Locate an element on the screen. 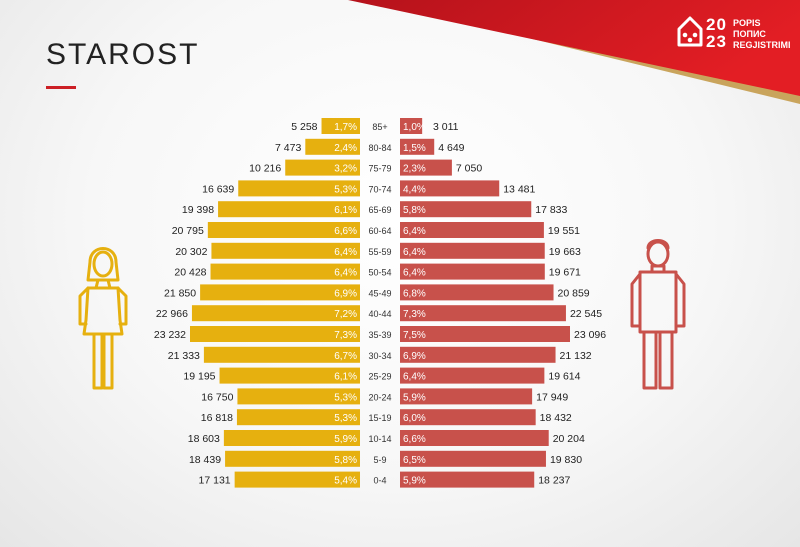 The width and height of the screenshot is (800, 547). male-value-label: 19 830 is located at coordinates (566, 460).